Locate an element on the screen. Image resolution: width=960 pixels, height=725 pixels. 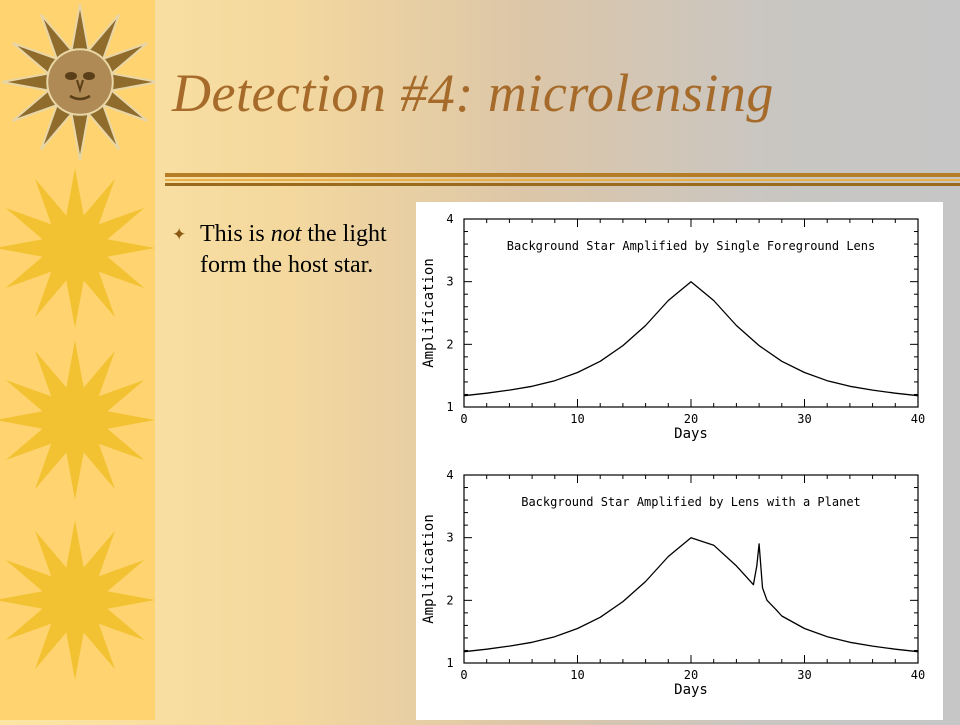
bullet-text-tail: the light form the host star. is located at coordinates (293, 249).